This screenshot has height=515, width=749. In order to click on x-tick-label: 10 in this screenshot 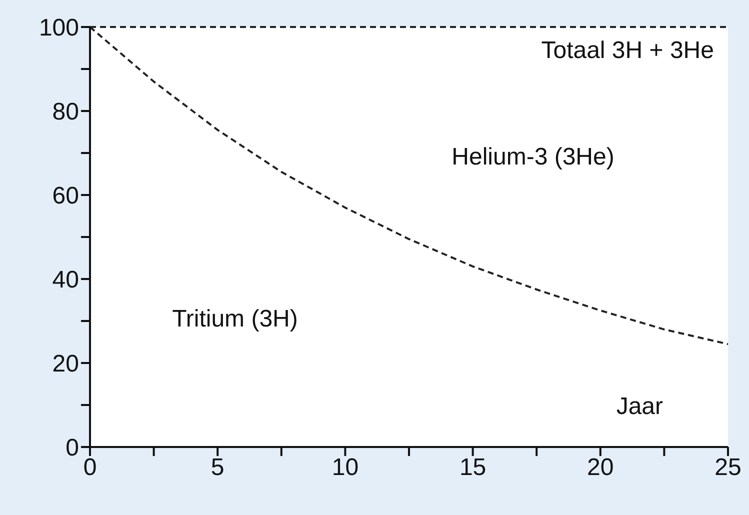, I will do `click(345, 468)`.